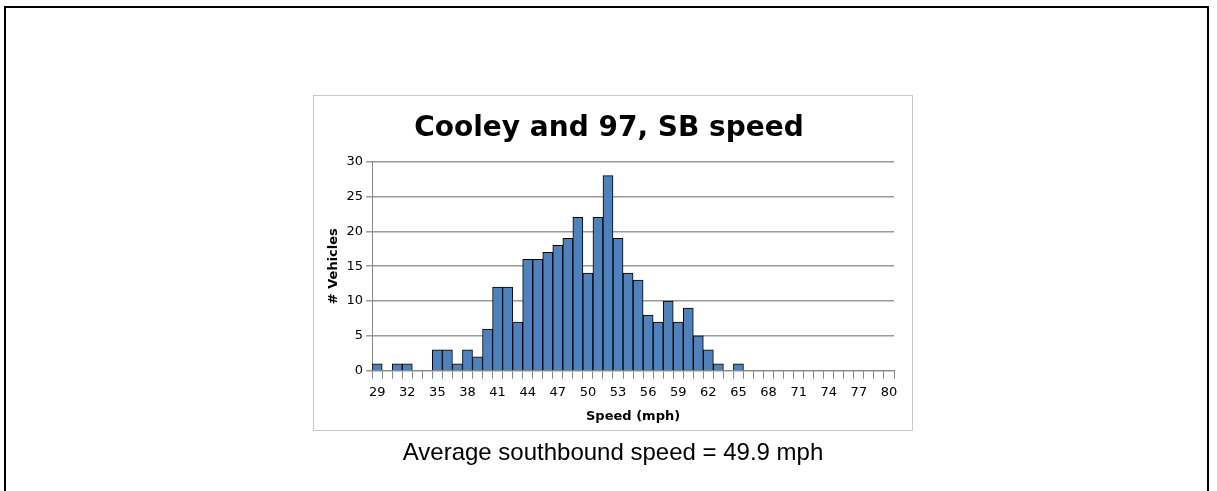 This screenshot has height=491, width=1217. Describe the element at coordinates (768, 391) in the screenshot. I see `x-tick-label: 68` at that location.